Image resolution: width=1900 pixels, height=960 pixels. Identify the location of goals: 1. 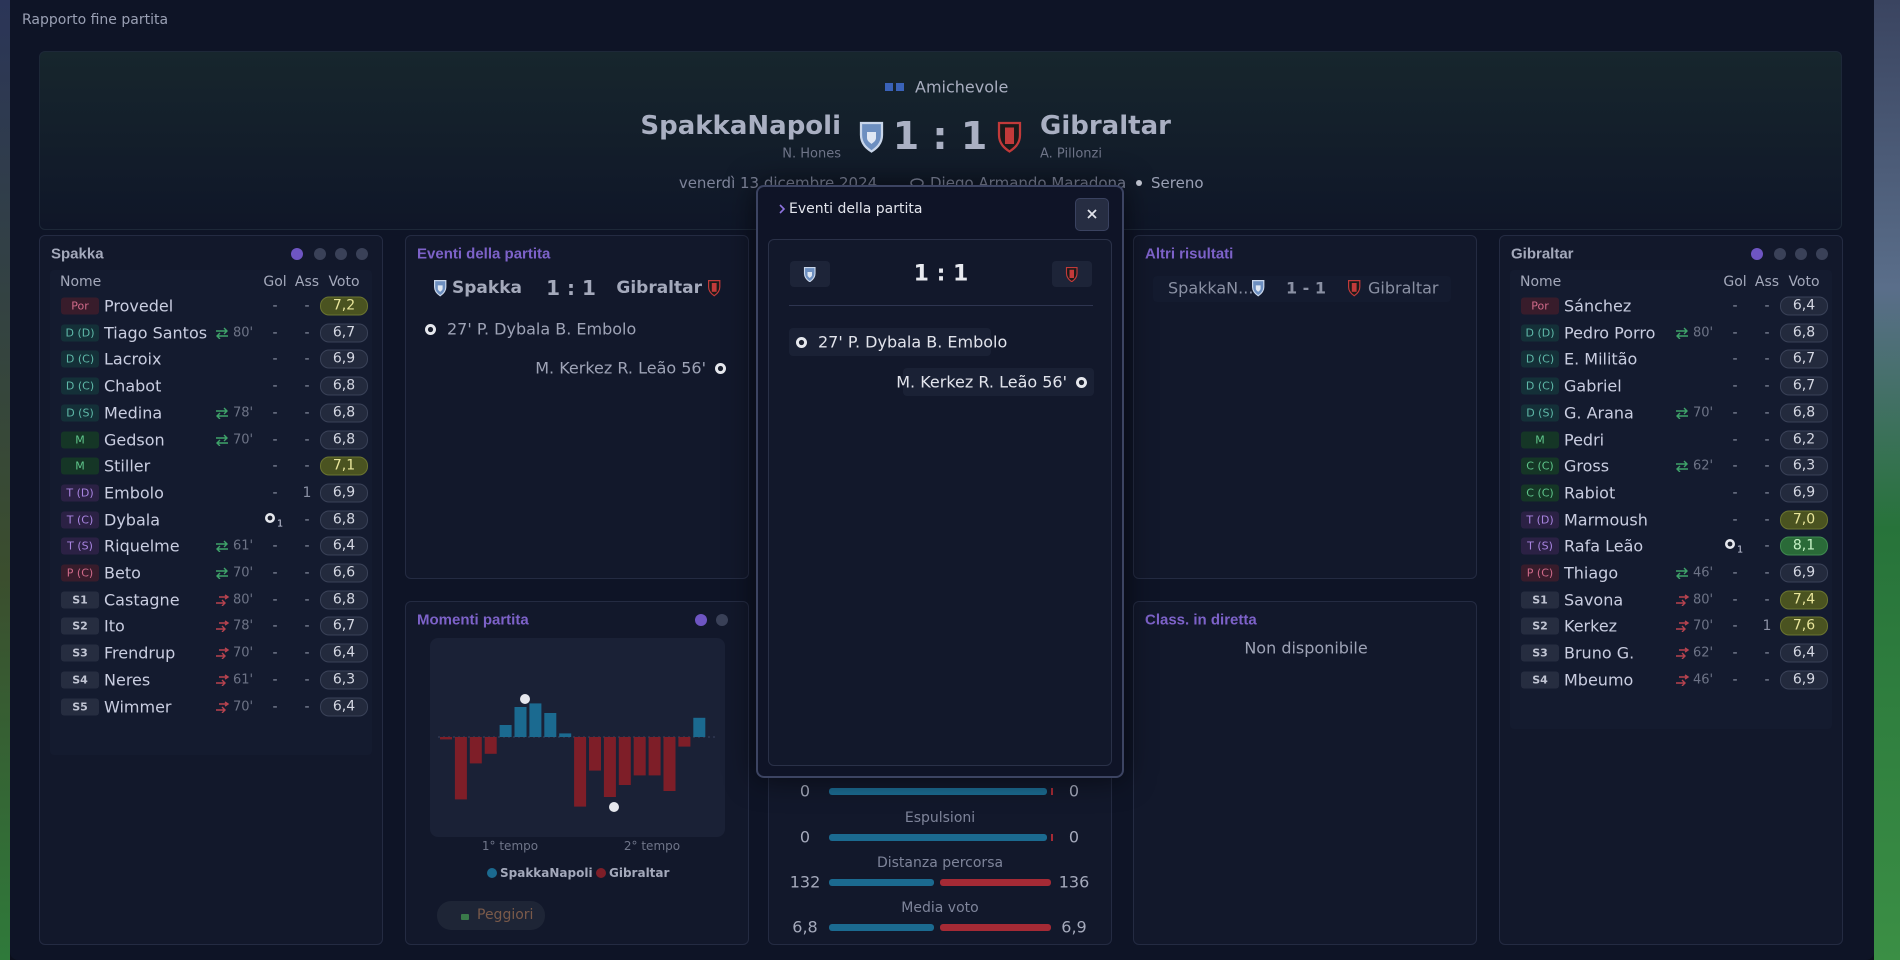
(1740, 550).